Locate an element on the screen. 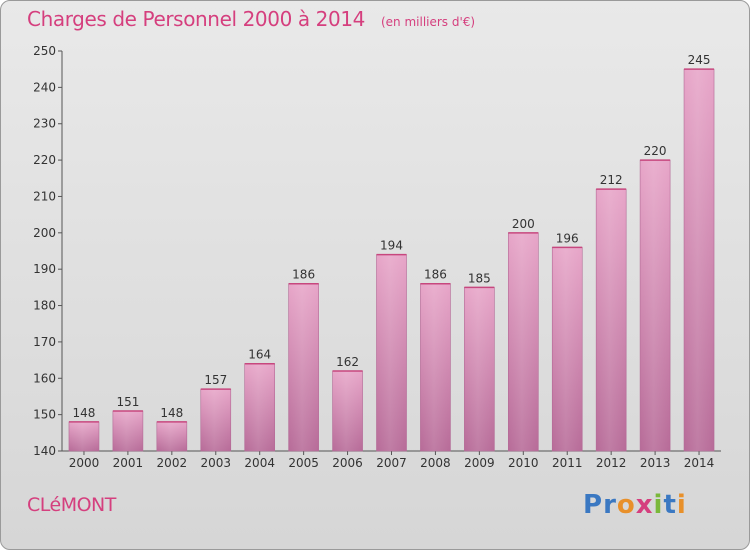 This screenshot has width=750, height=550. data-label: 164 is located at coordinates (259, 355).